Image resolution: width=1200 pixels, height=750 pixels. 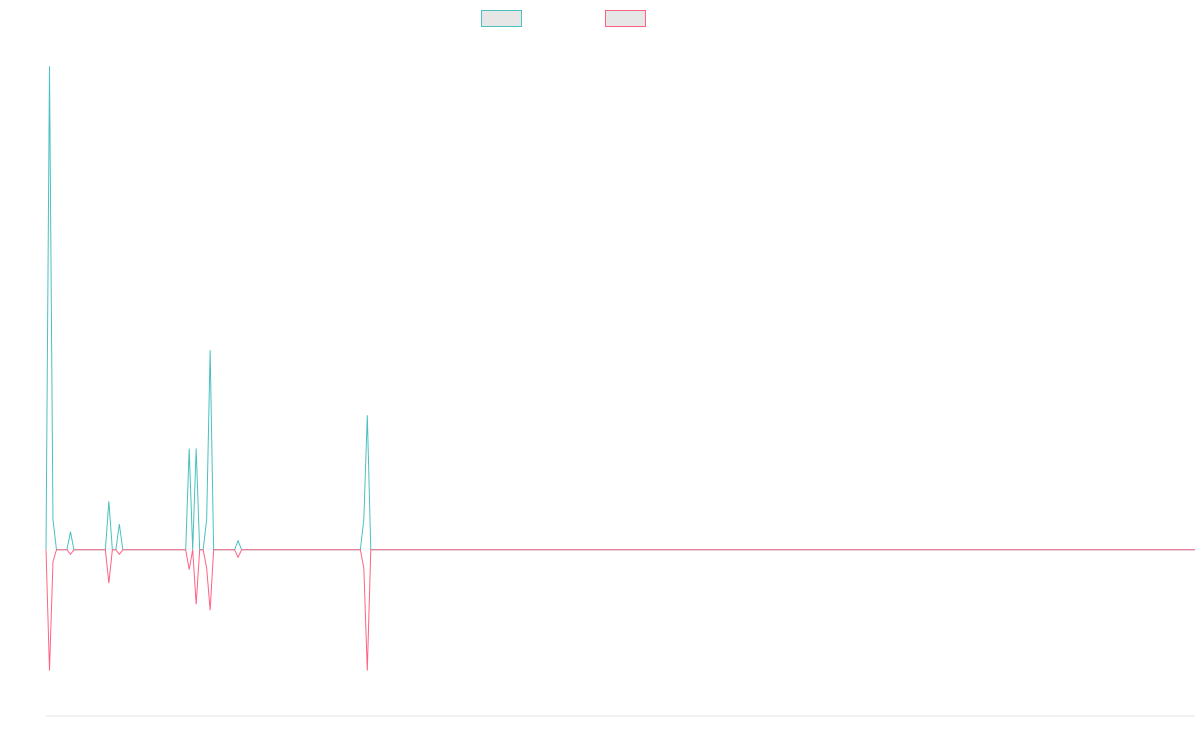 What do you see at coordinates (563, 18) in the screenshot?
I see `chart-legend` at bounding box center [563, 18].